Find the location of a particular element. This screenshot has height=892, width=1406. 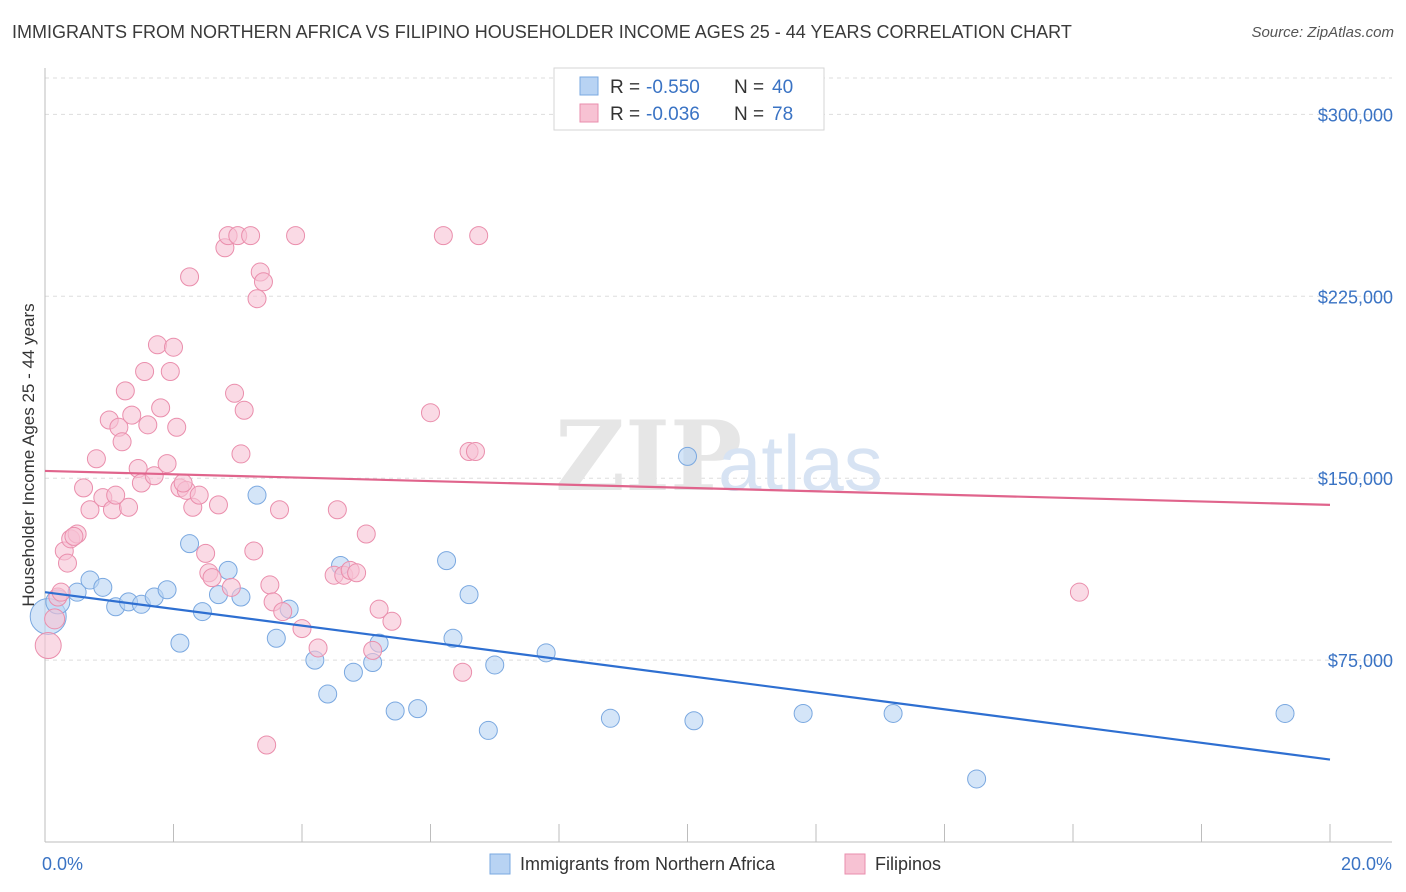

x-tick-label-min: 0.0% is located at coordinates (62, 864).